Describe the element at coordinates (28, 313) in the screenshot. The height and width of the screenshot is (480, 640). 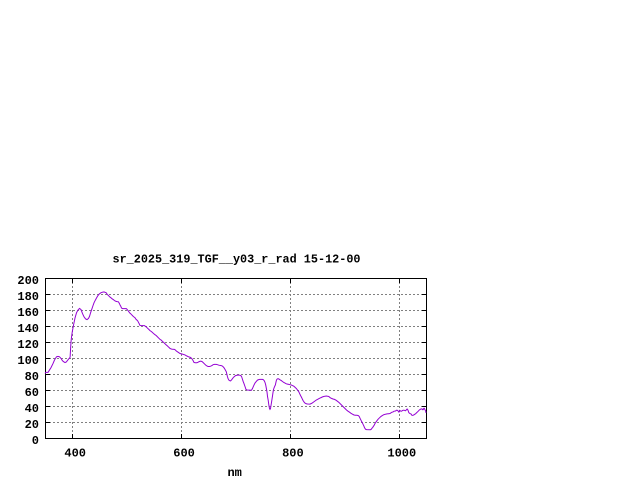
I see `svg-text: 160` at that location.